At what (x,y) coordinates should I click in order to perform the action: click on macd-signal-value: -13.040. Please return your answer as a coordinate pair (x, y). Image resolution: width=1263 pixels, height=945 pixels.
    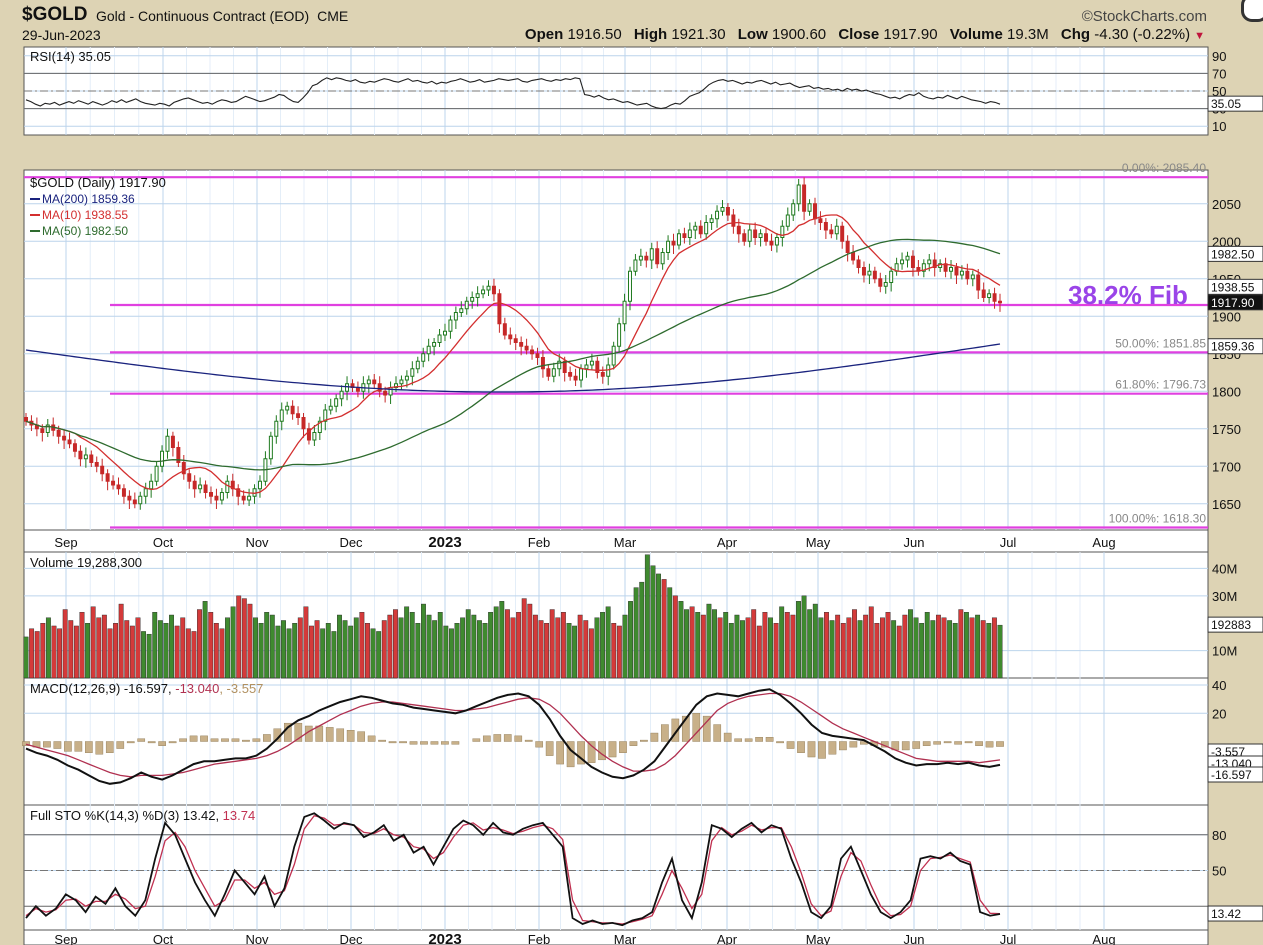
    Looking at the image, I should click on (197, 688).